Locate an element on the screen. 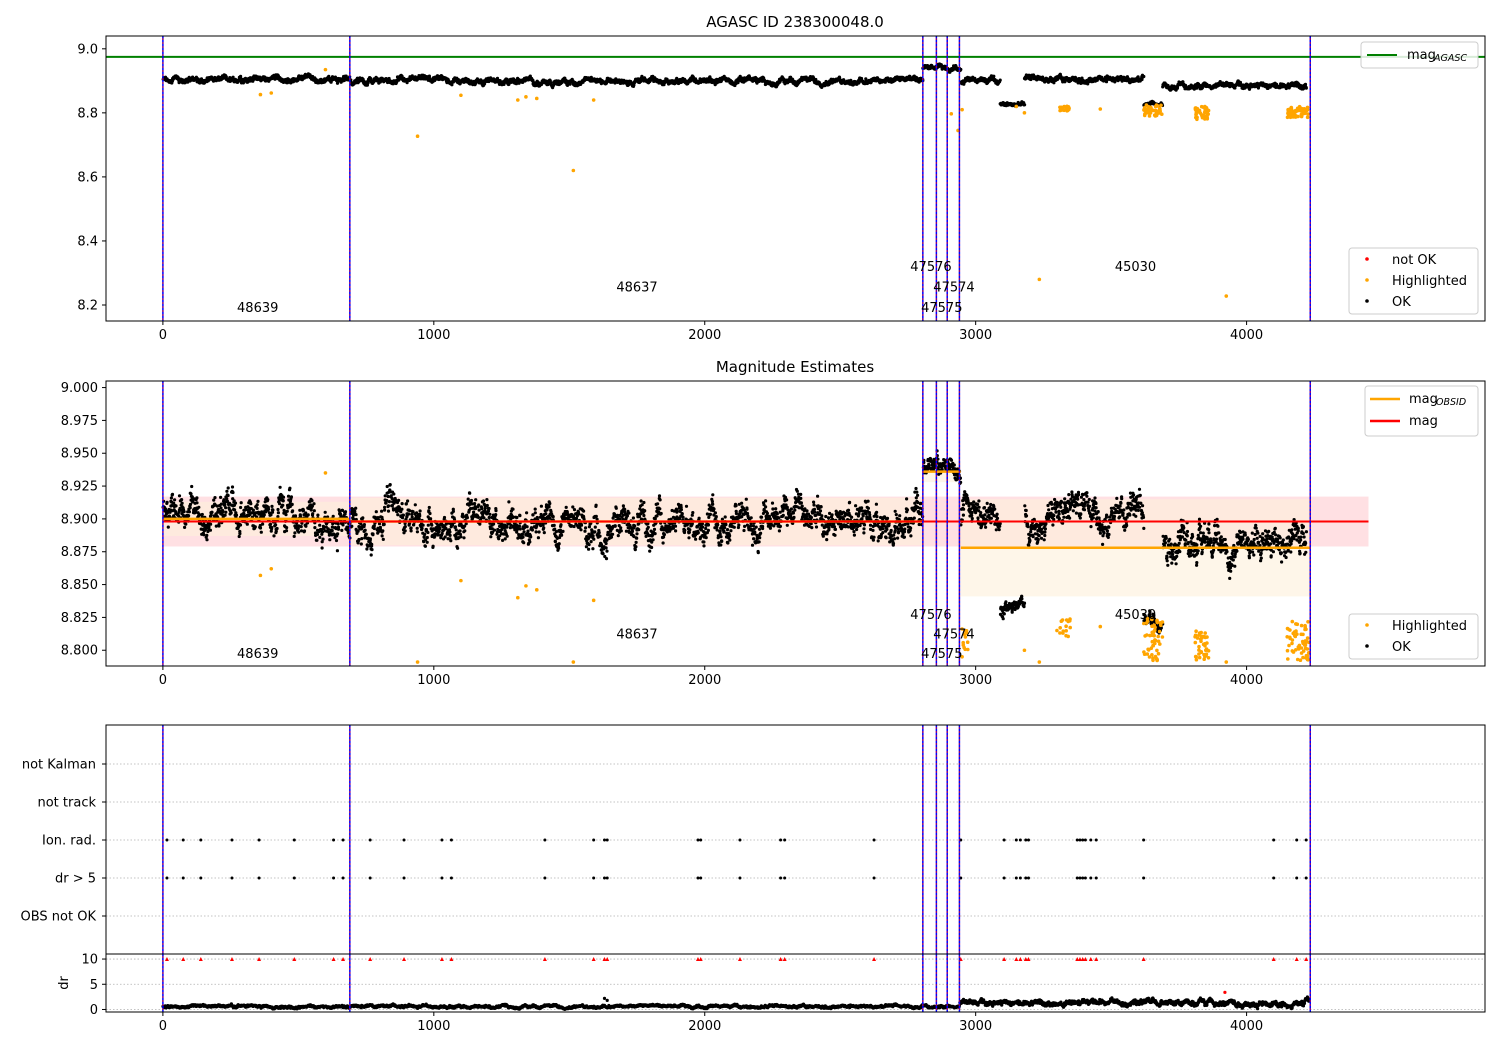 This screenshot has height=1050, width=1500. legend-agasc-subscript: AGASC is located at coordinates (1450, 58).